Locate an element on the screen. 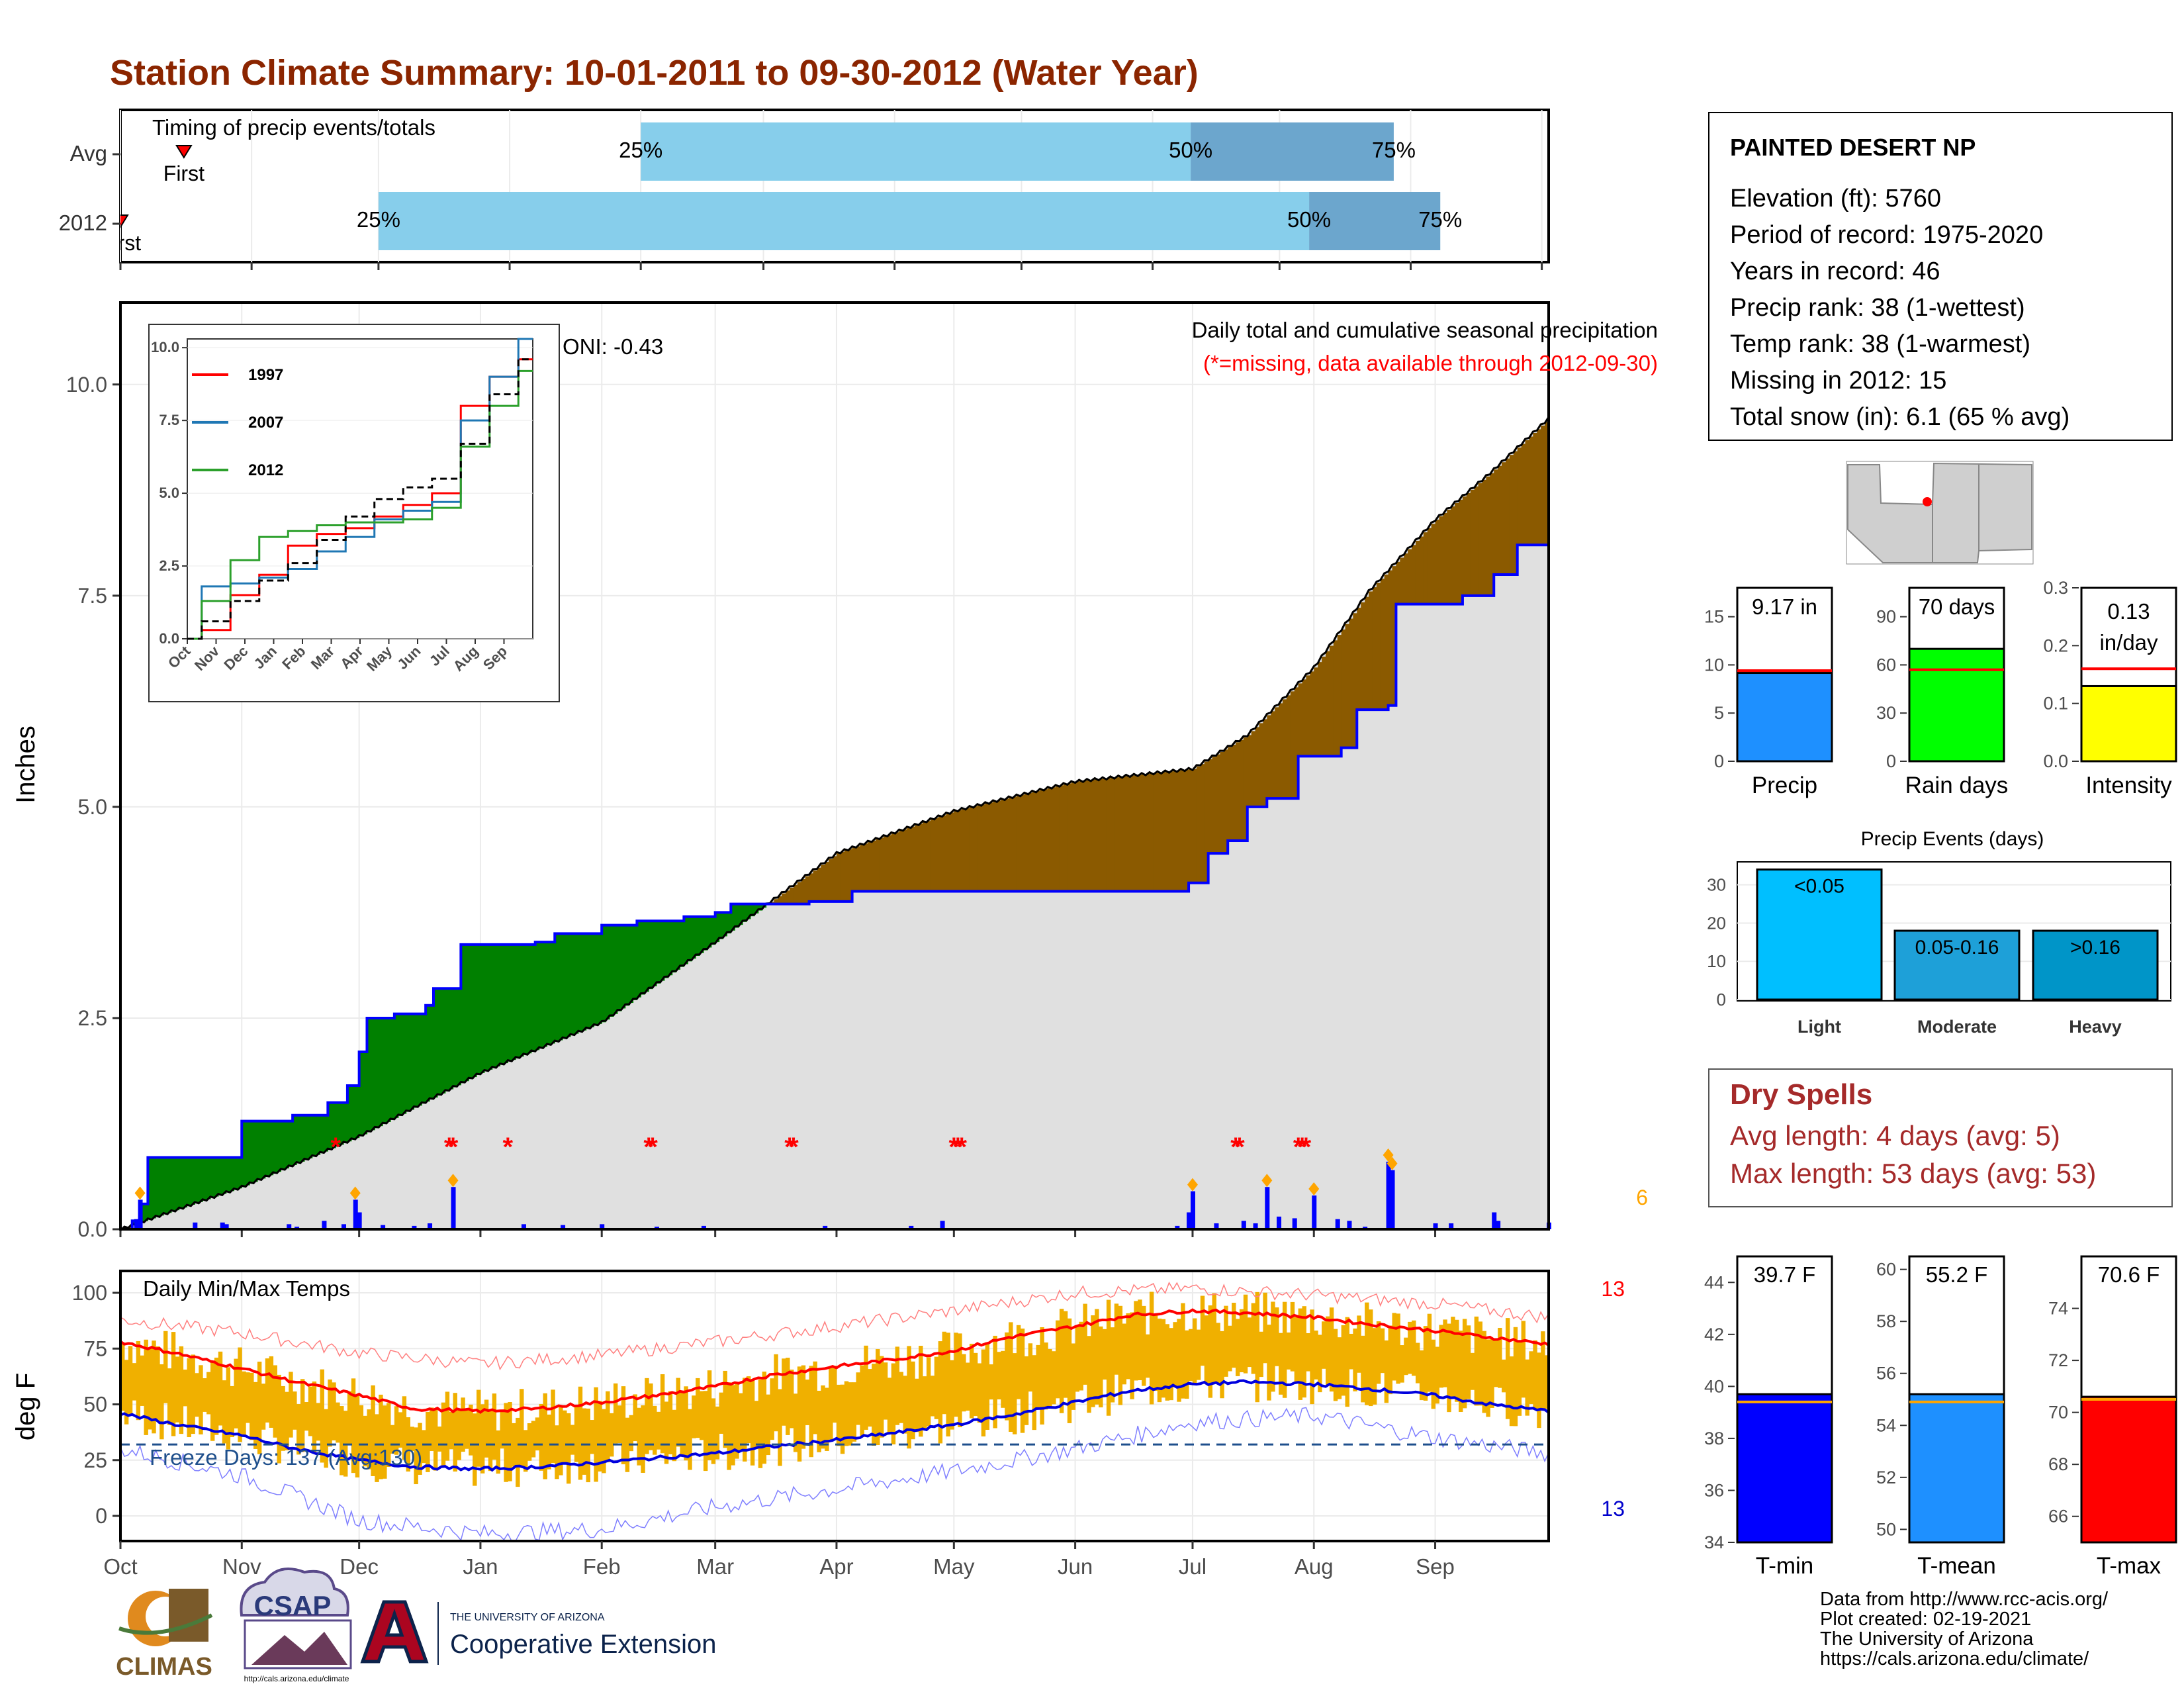  summary-bar-value-label: 70 days is located at coordinates (1957, 606).